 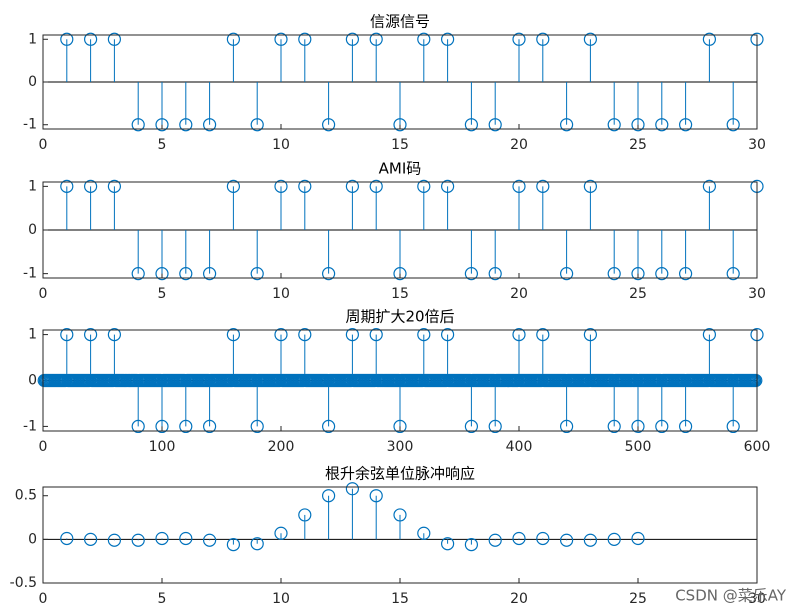 What do you see at coordinates (281, 447) in the screenshot?
I see `x-tick-label: 200` at bounding box center [281, 447].